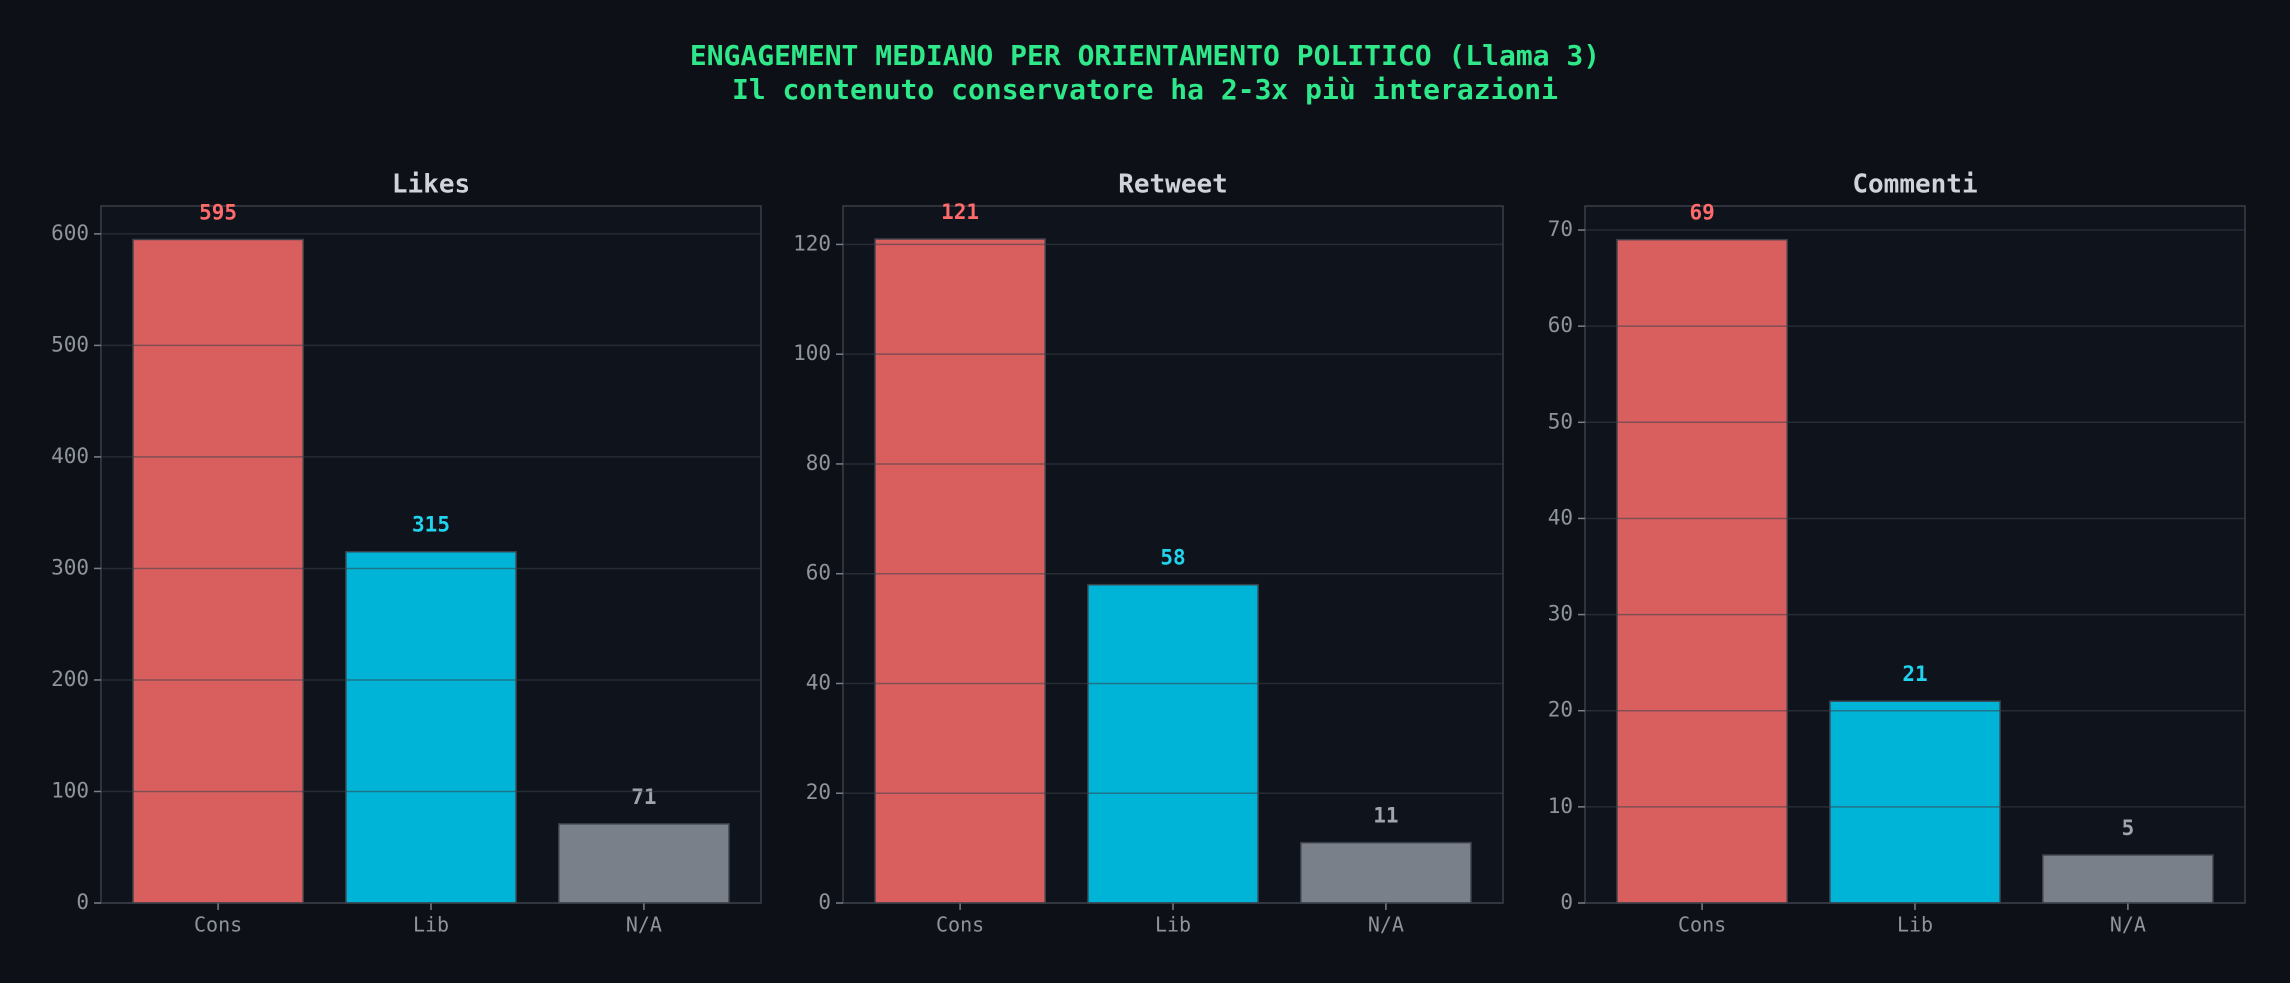 Image resolution: width=2290 pixels, height=983 pixels. Describe the element at coordinates (1173, 185) in the screenshot. I see `subplot-title: Retweet` at that location.